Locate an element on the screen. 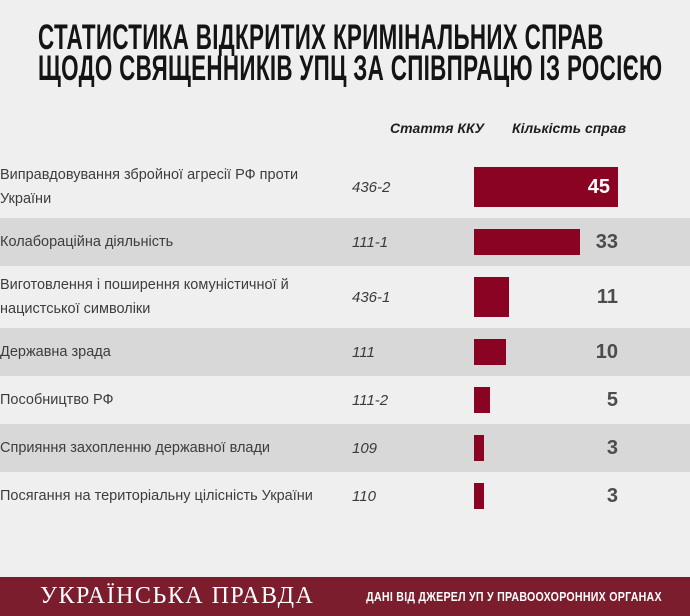 This screenshot has height=616, width=690. table-row: Сприяння захопленню державної влади 109 3 is located at coordinates (345, 448).